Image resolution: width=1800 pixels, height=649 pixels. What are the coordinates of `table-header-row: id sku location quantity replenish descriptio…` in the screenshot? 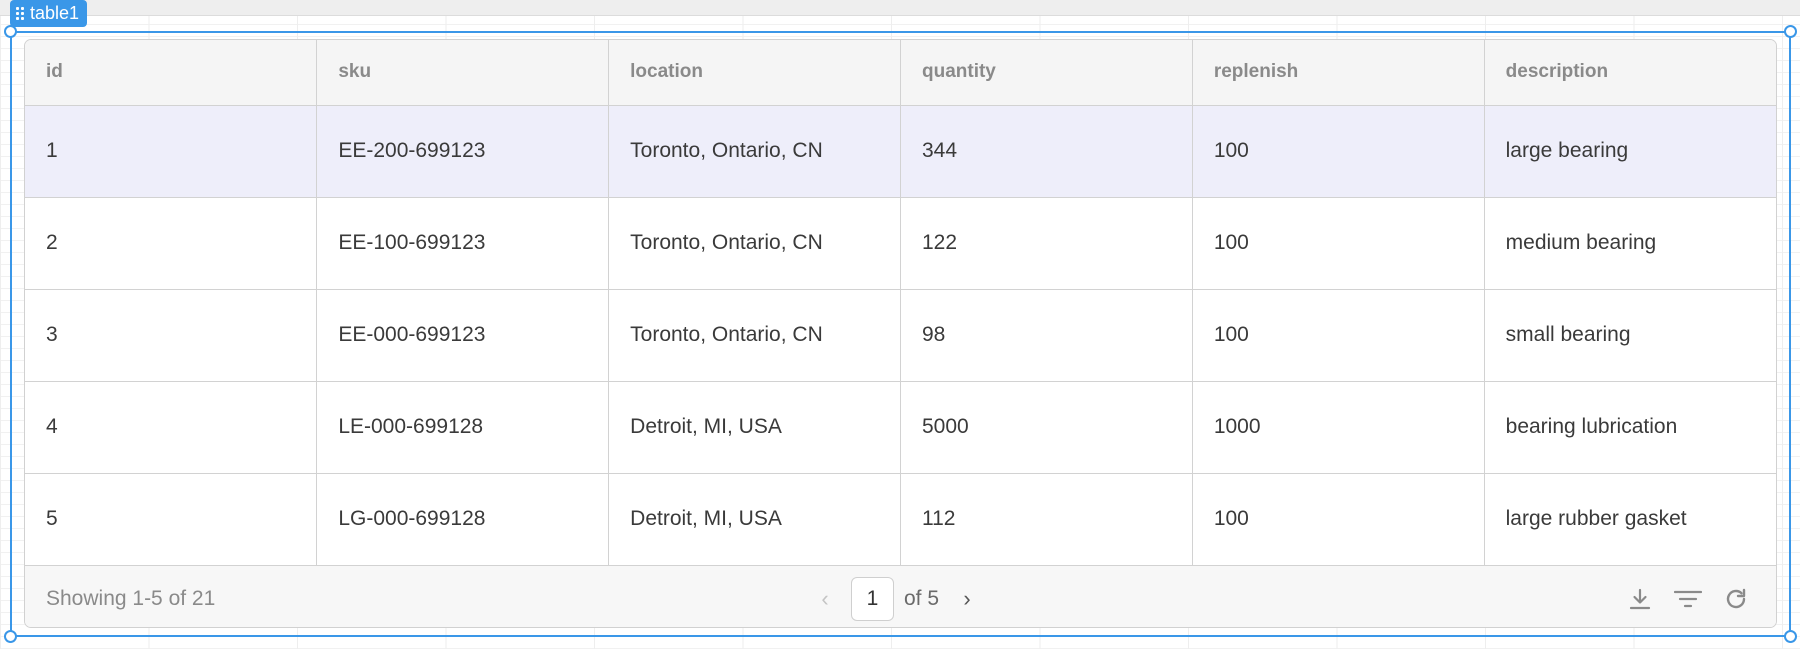 It's located at (900, 73).